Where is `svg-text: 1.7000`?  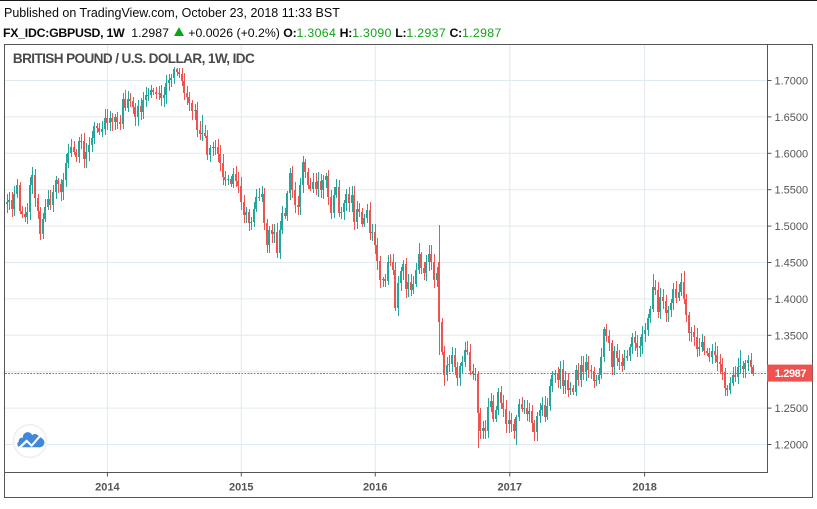
svg-text: 1.7000 is located at coordinates (792, 82).